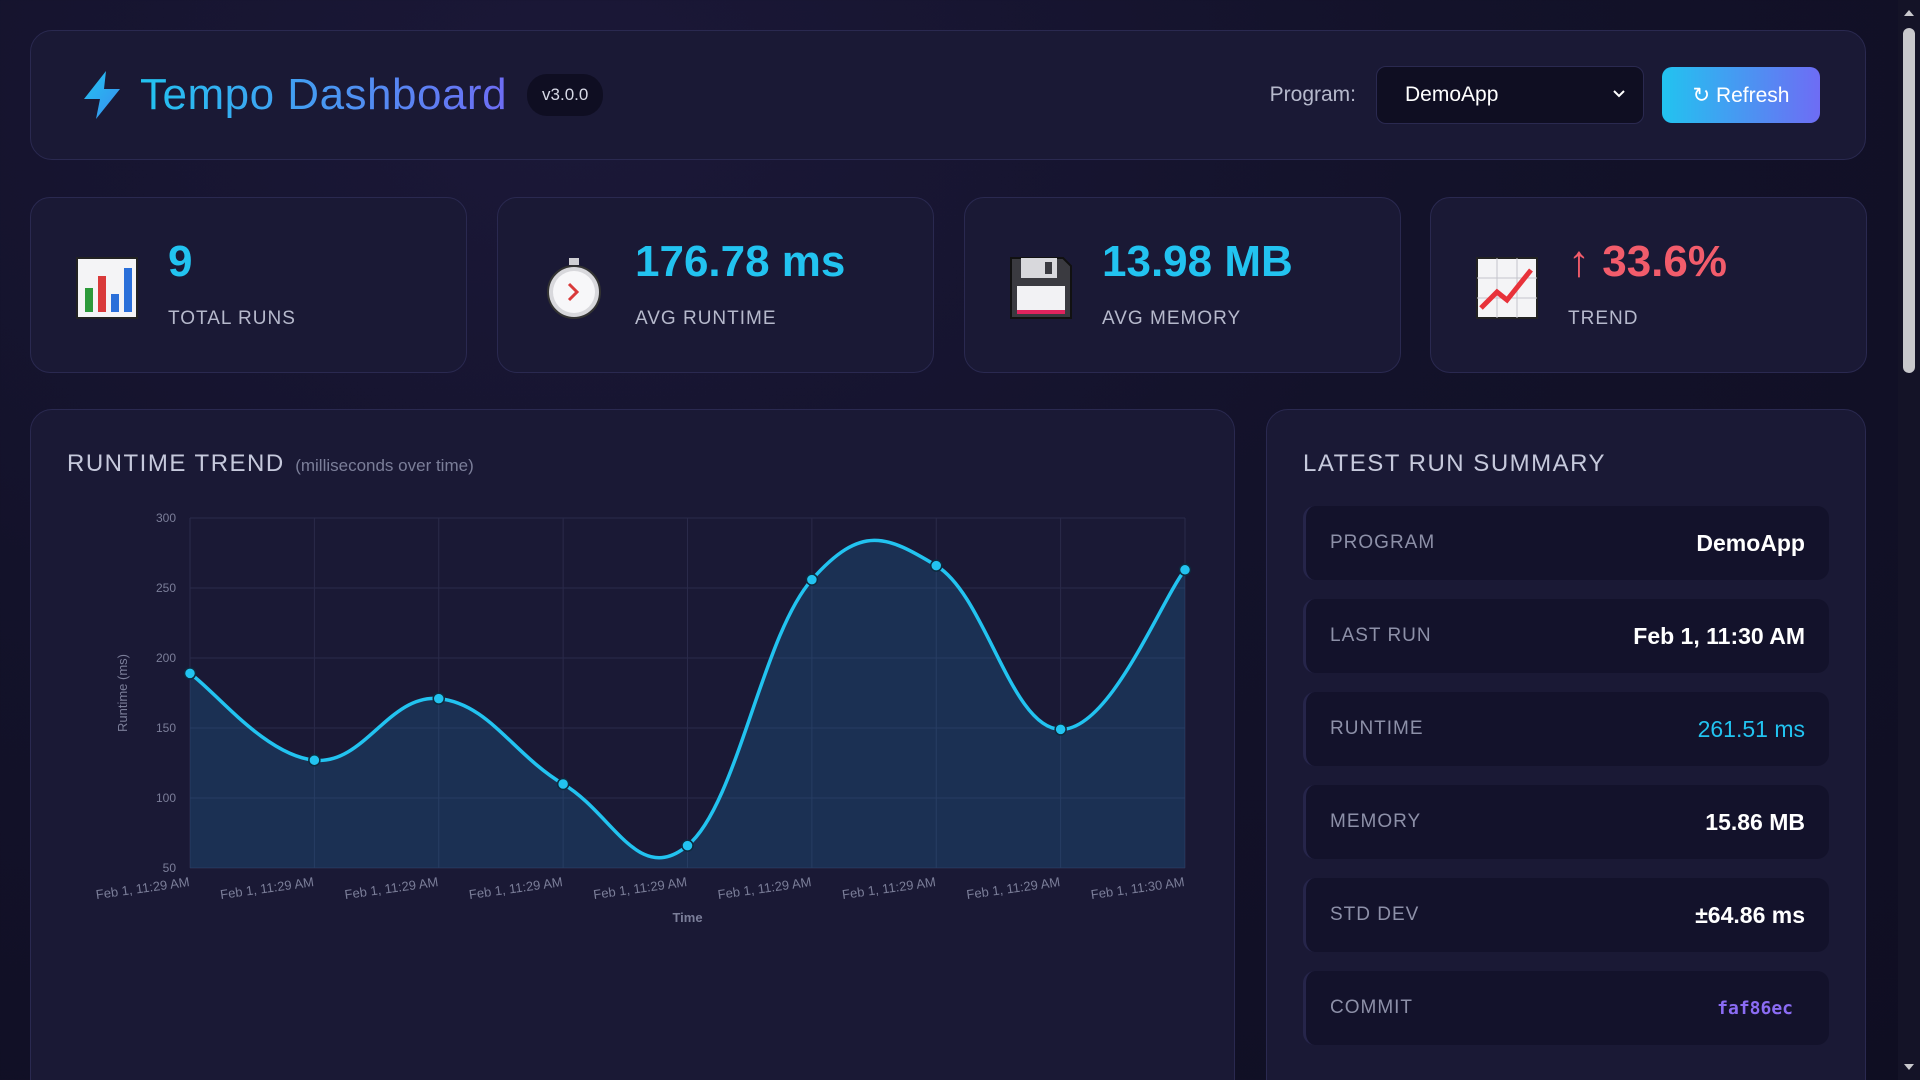  I want to click on version-badge: v3.0.0, so click(565, 95).